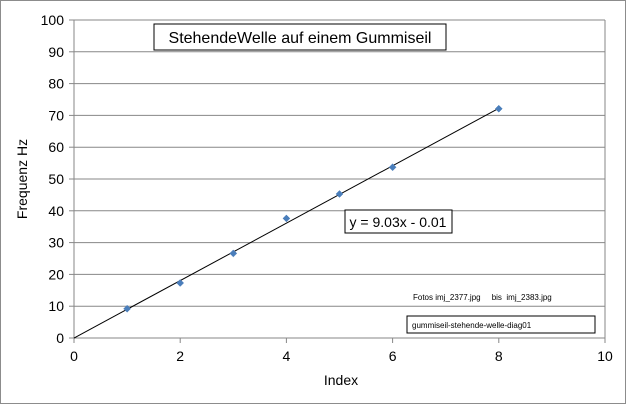  What do you see at coordinates (341, 380) in the screenshot?
I see `x-axis-title: Index` at bounding box center [341, 380].